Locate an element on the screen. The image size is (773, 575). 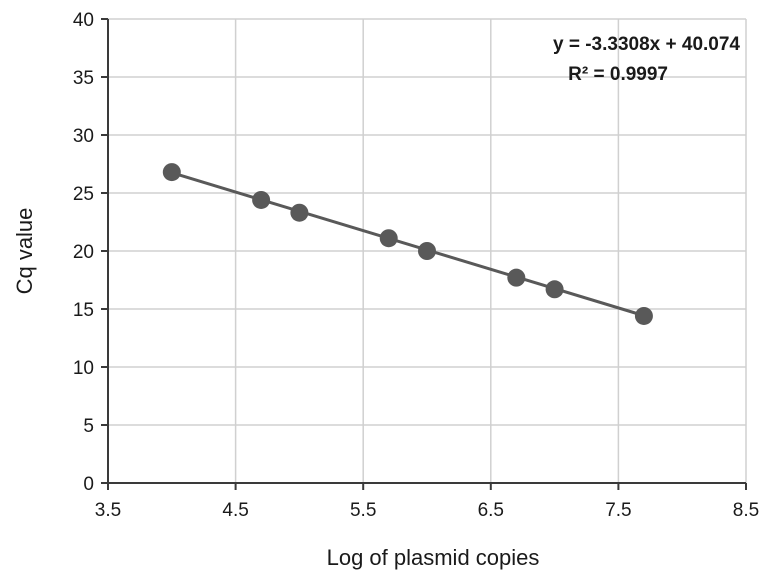
y-axis-title: Cq value is located at coordinates (24, 251).